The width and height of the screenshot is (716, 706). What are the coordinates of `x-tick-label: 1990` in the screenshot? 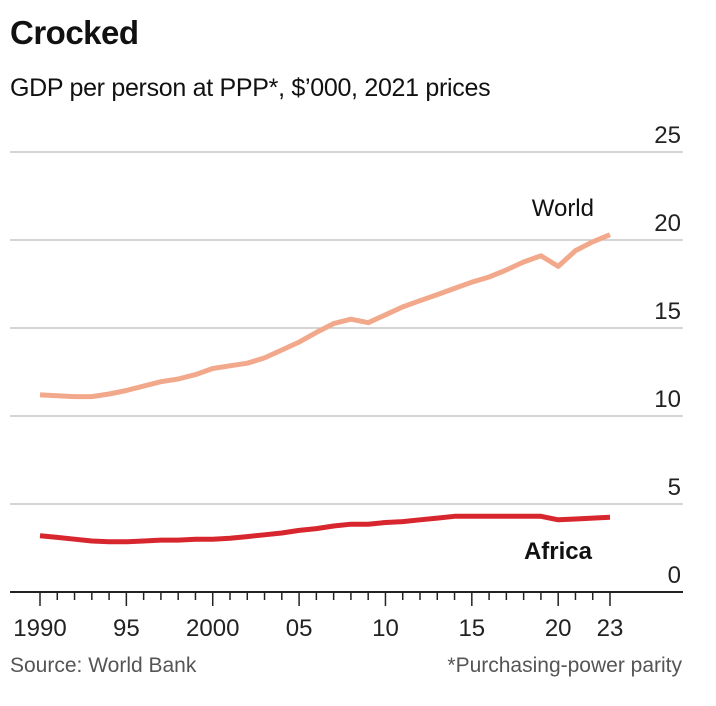 It's located at (39, 627).